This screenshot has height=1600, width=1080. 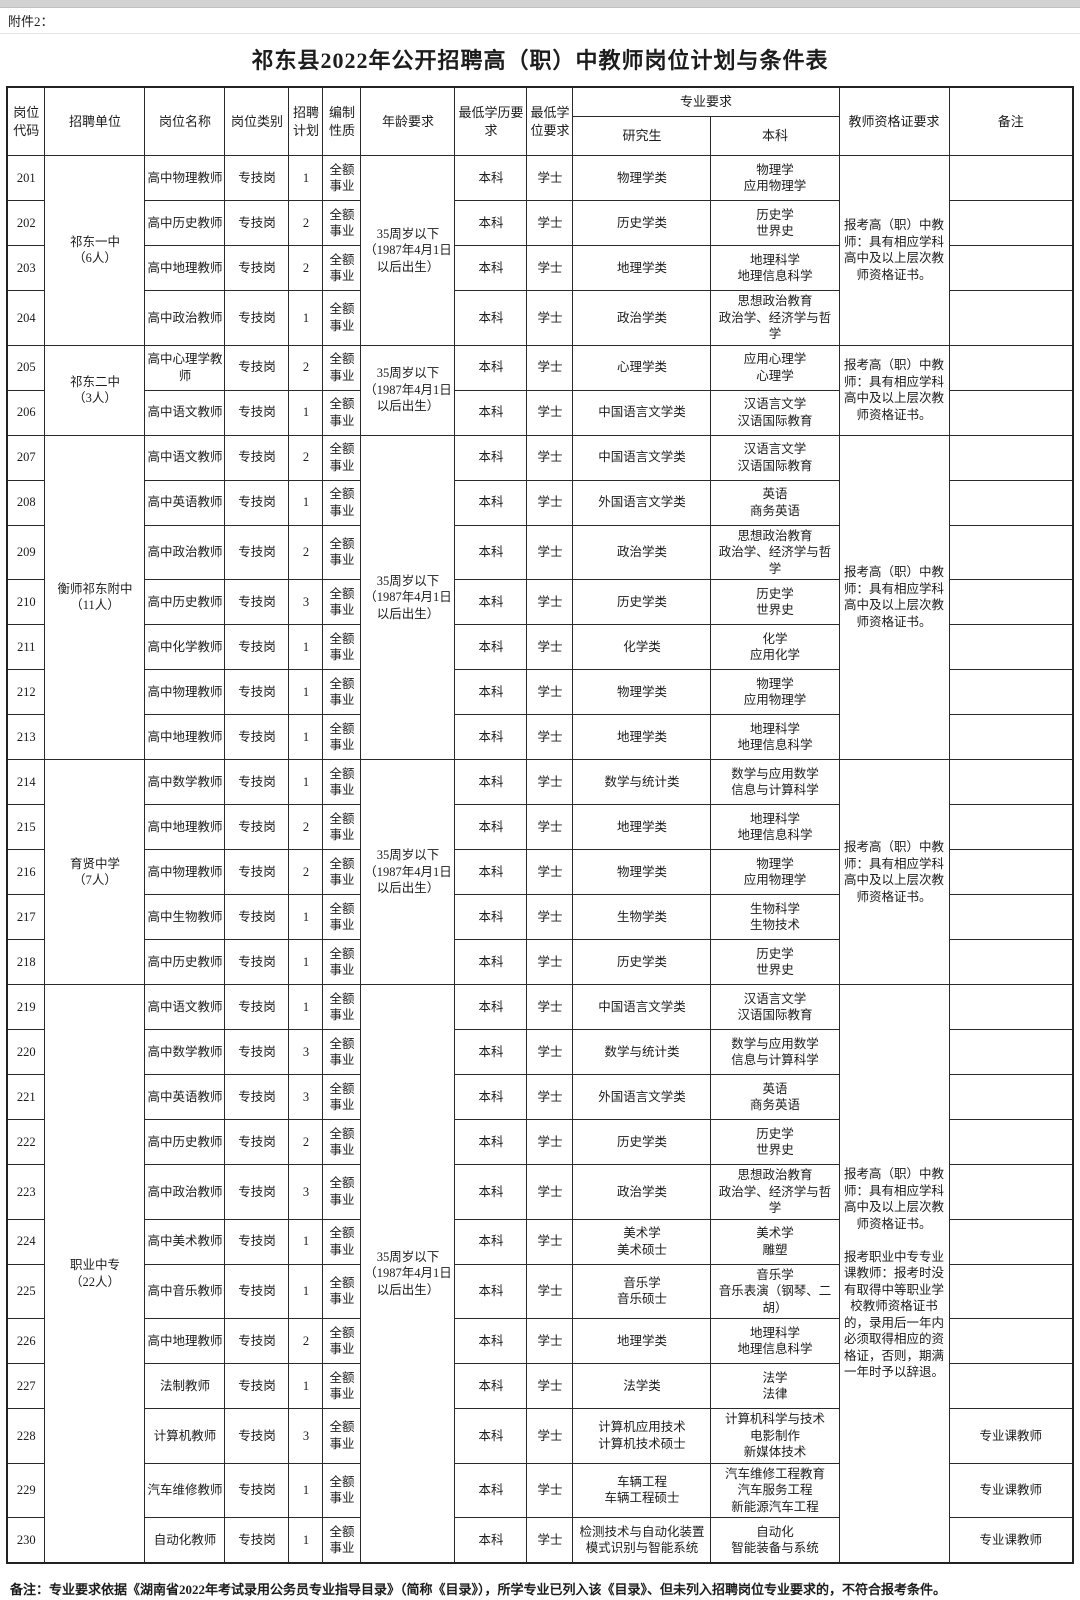 I want to click on table-row: 215 高中地理教师 专技岗 2 全额事业 本科 学士 地理学类 地理科学 地理信息科学, so click(x=540, y=827).